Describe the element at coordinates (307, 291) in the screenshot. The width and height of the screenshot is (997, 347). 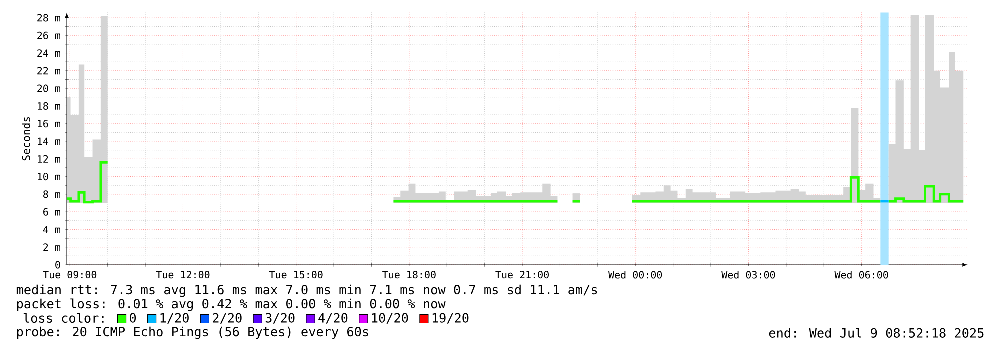
I see `text: median rtt: 7.3 ms avg 11.6 ms max 7.0 ms min 7.1 ms now 0.7 ms sd 11.1 am/s` at that location.